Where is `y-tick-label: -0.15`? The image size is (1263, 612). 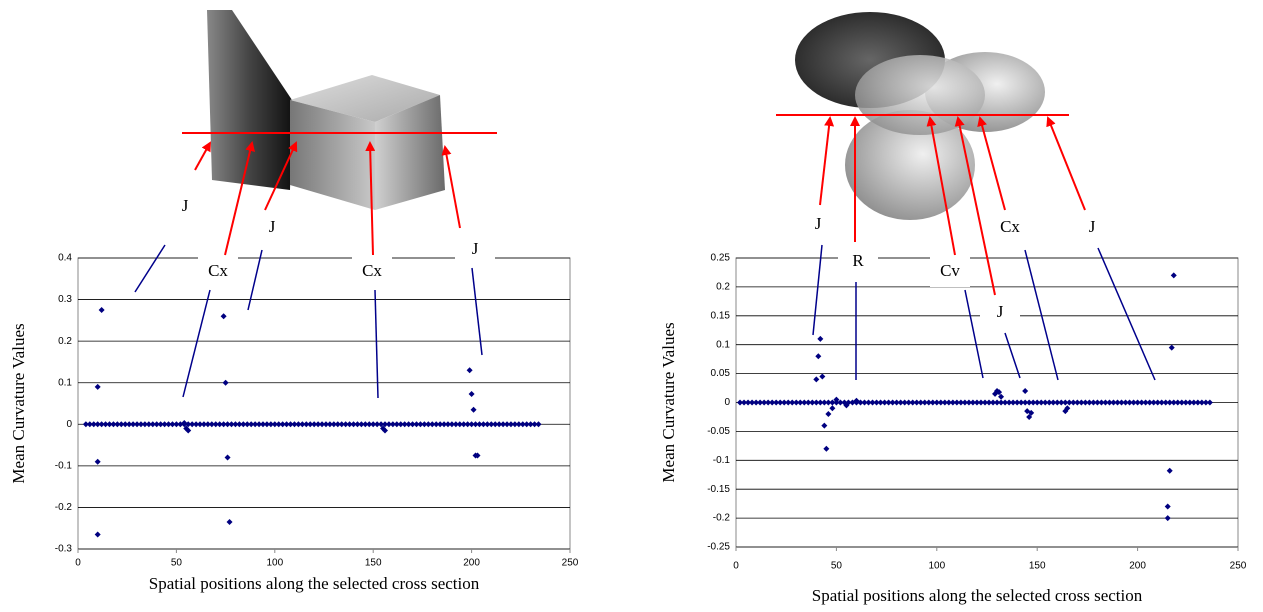 y-tick-label: -0.15 is located at coordinates (718, 489).